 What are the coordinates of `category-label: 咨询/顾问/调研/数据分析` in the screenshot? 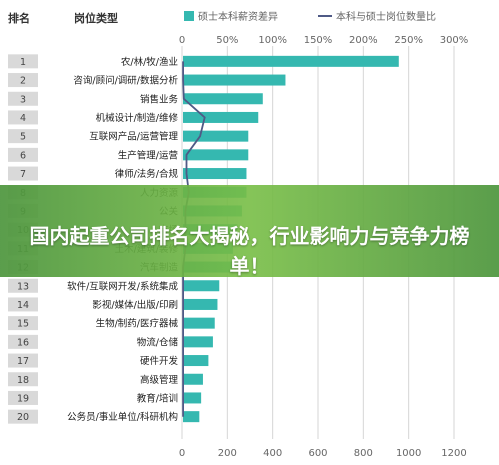 It's located at (125, 81).